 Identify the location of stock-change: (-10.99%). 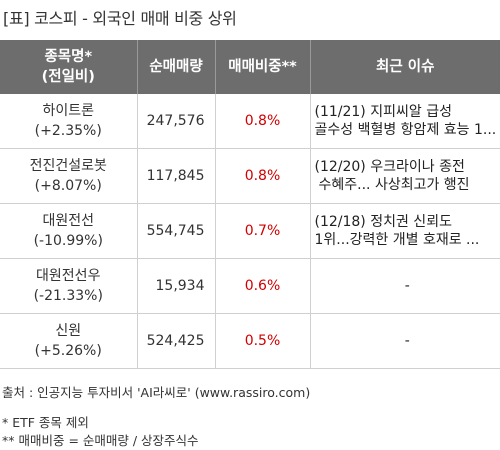
(68, 241).